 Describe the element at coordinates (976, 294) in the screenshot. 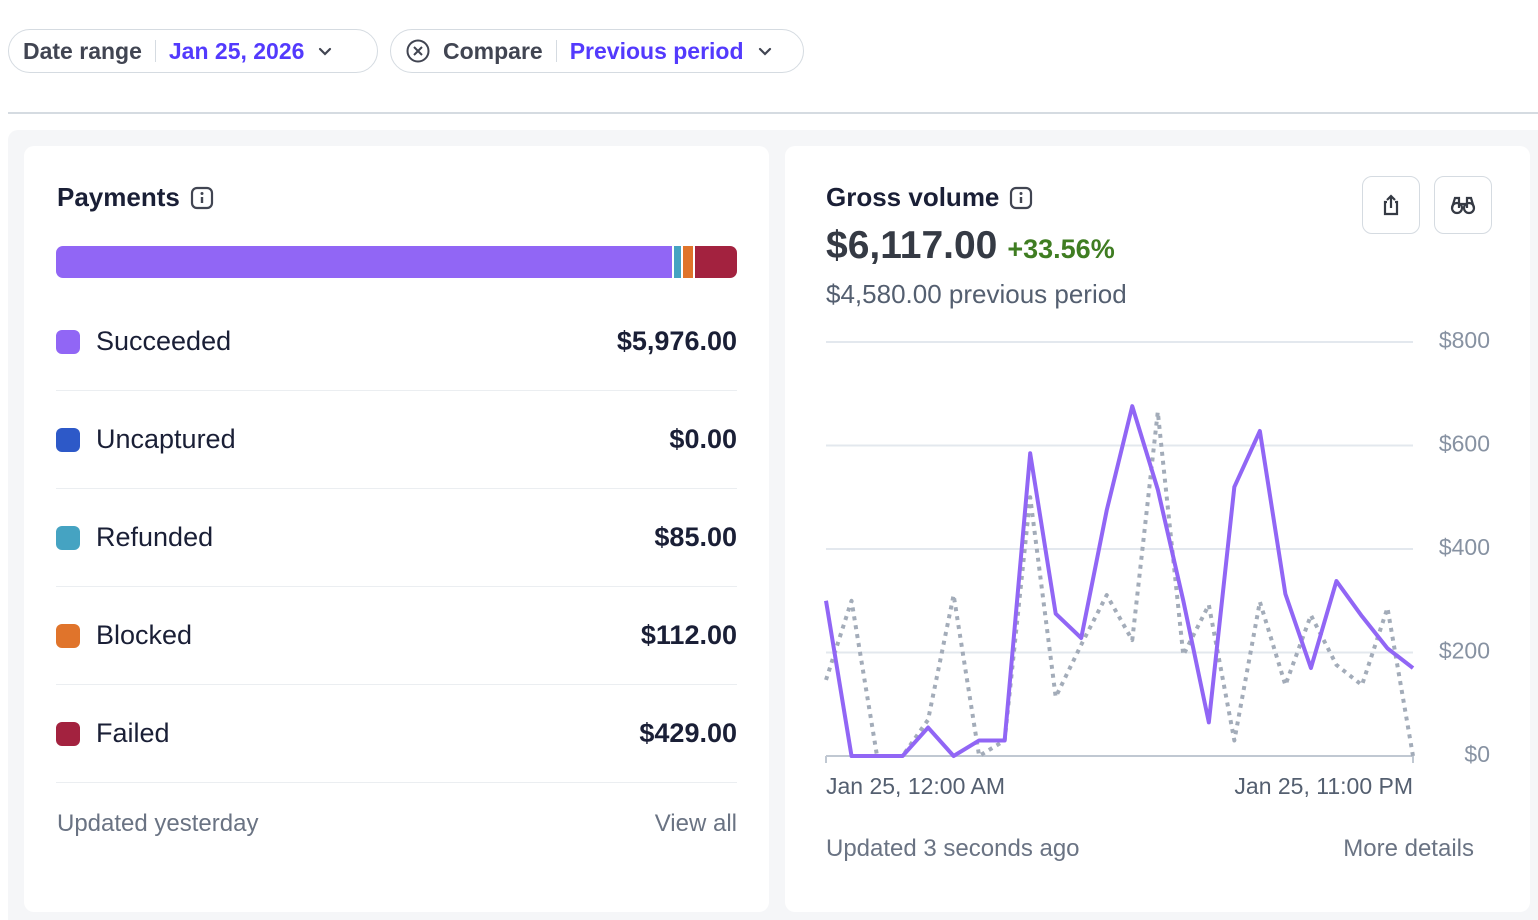

I see `previous-amount: $4,580.00 previous period` at that location.